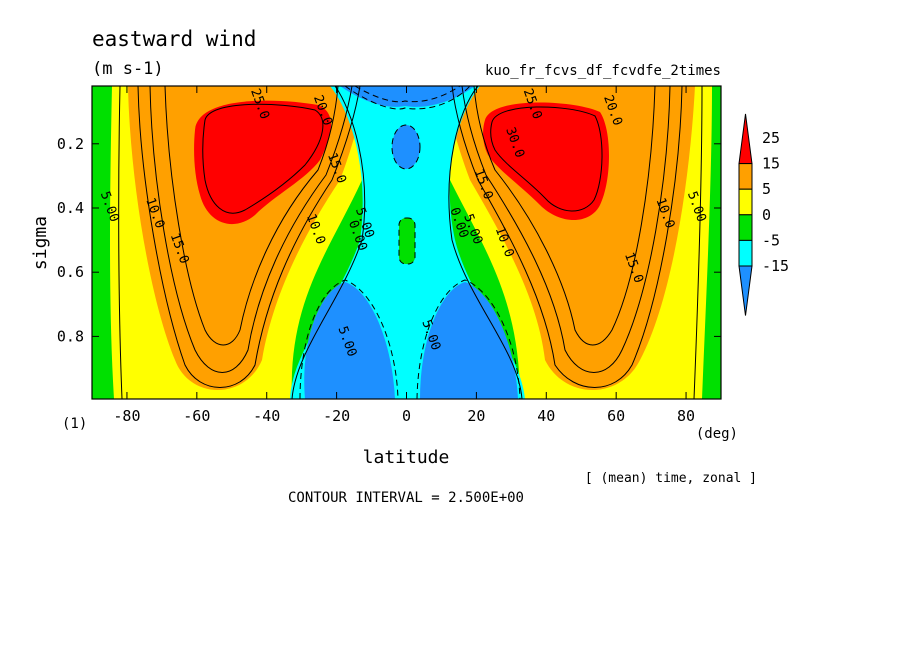 This screenshot has height=654, width=904. I want to click on colorbar-label: -5, so click(771, 240).